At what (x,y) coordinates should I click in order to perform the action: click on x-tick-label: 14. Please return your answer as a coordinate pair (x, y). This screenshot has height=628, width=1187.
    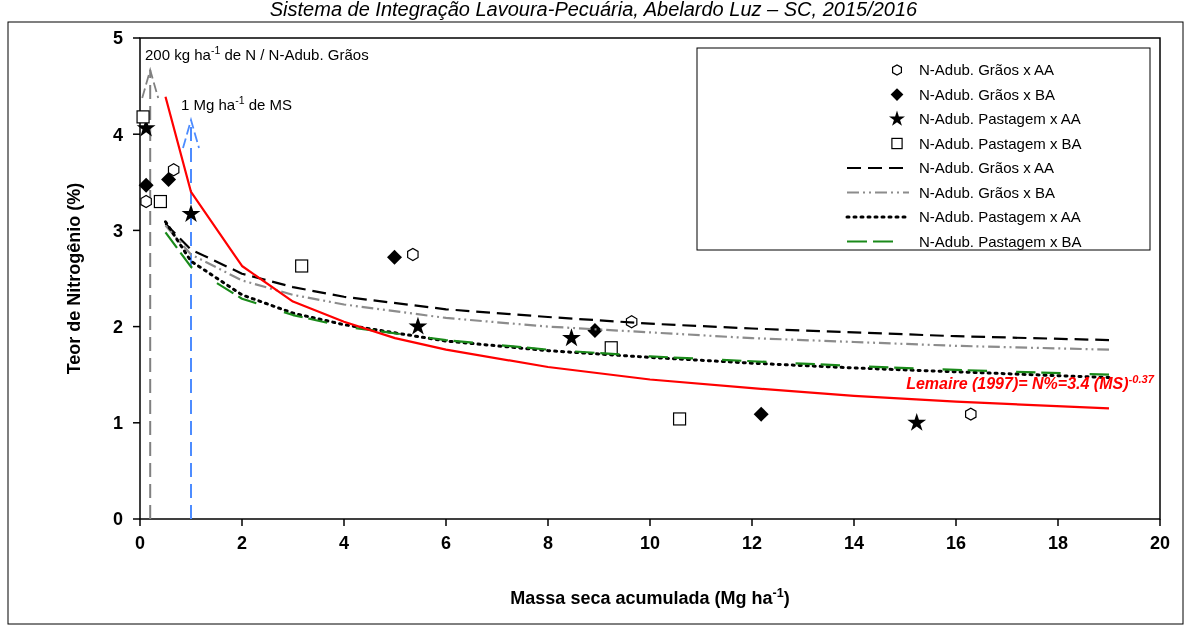
    Looking at the image, I should click on (854, 543).